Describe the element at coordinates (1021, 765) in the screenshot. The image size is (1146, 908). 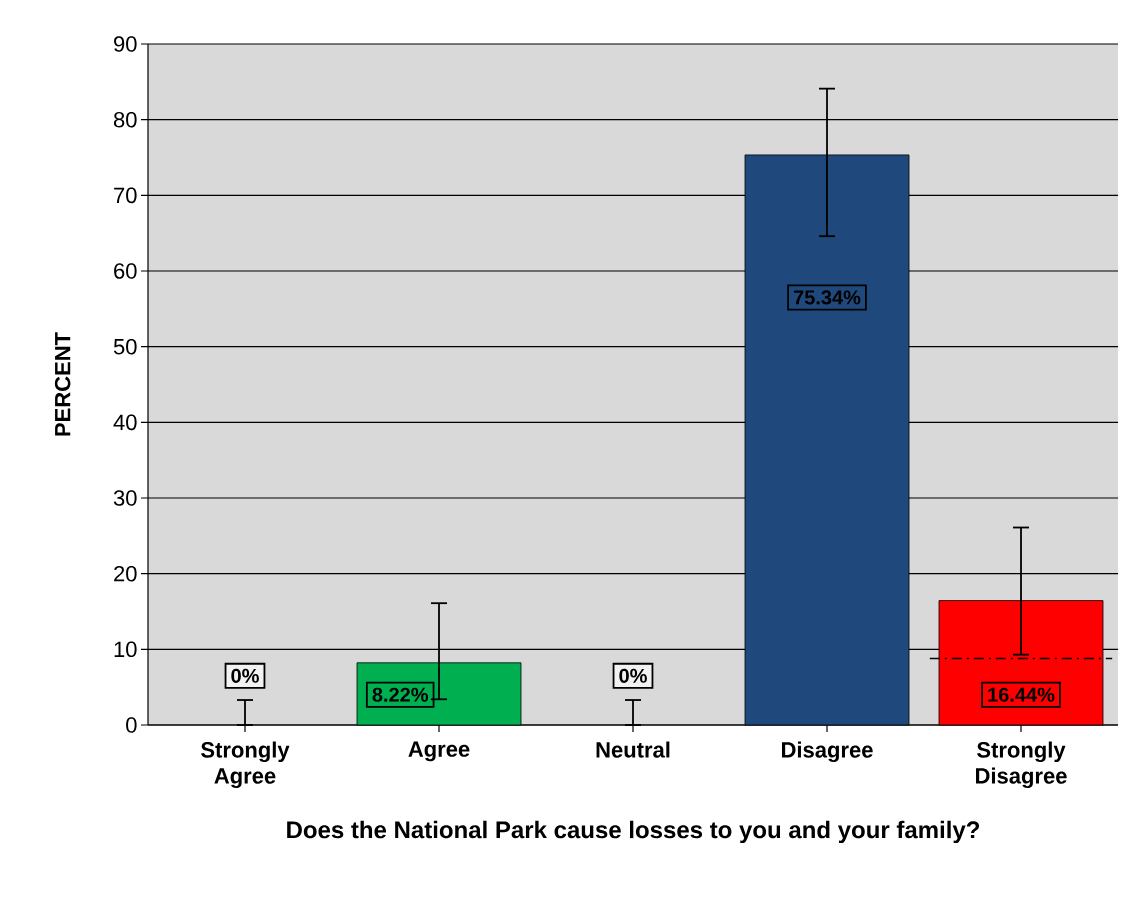
I see `x-tick-label: Strongly Disagree` at that location.